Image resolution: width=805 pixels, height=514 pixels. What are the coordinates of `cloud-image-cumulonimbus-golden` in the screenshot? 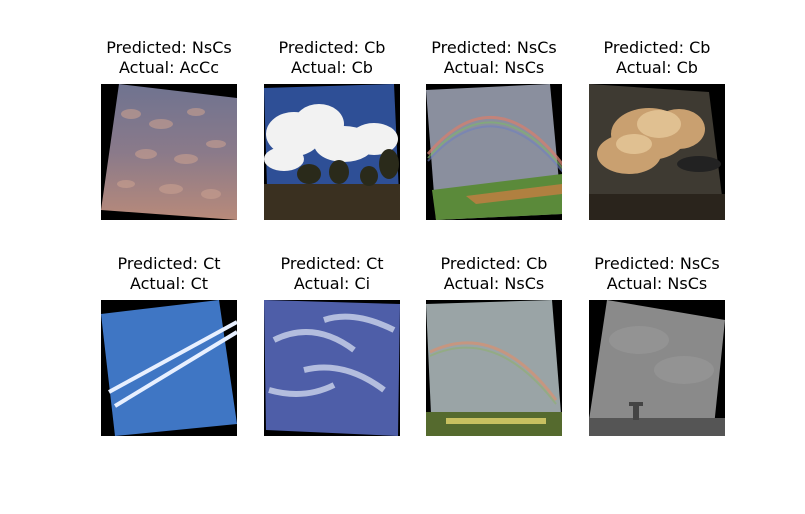 It's located at (657, 152).